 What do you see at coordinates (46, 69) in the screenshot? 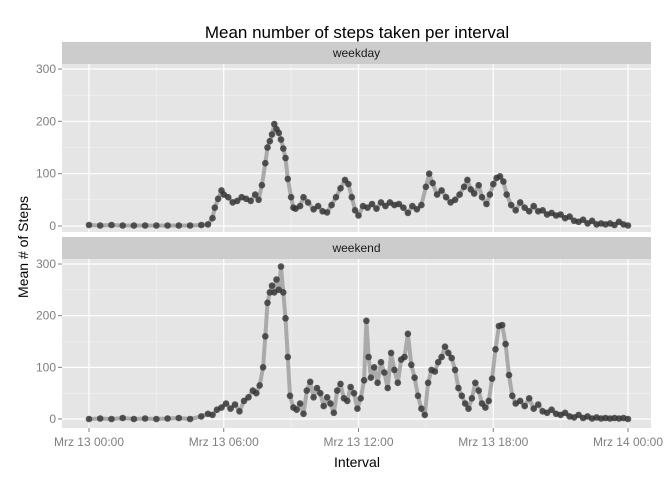
I see `y-tick-label: 300` at bounding box center [46, 69].